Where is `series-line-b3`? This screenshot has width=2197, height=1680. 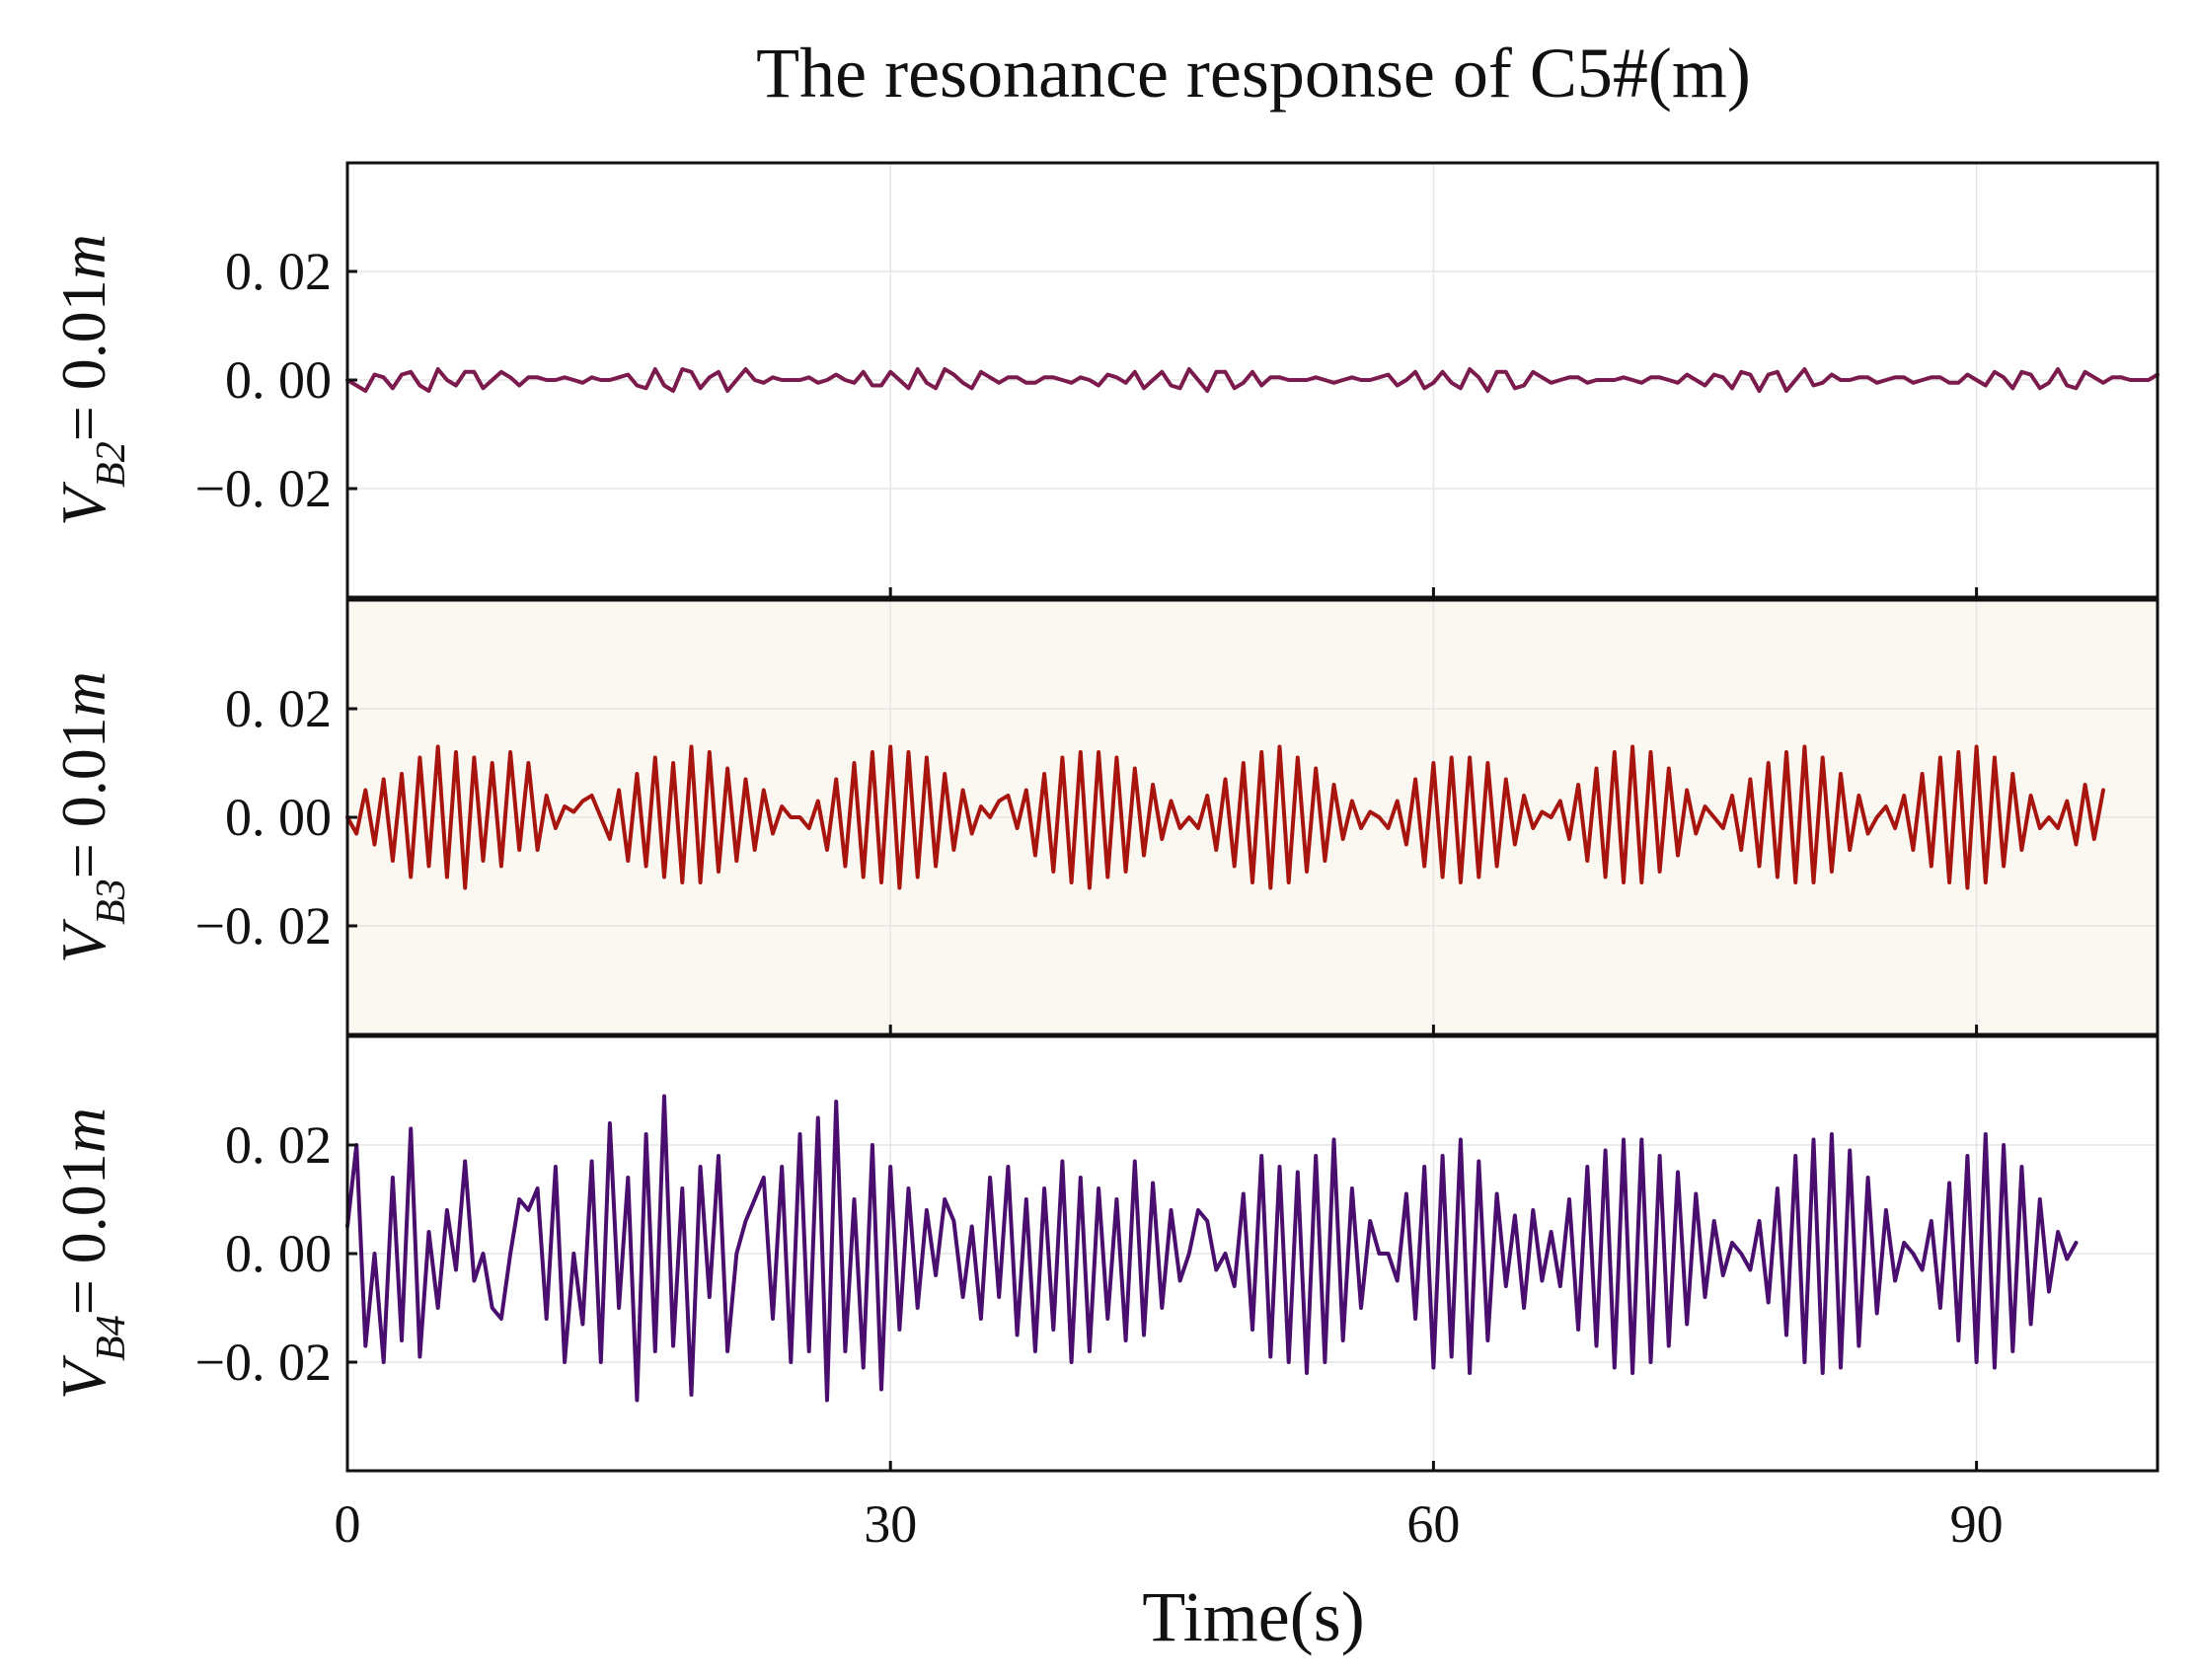 series-line-b3 is located at coordinates (1225, 817).